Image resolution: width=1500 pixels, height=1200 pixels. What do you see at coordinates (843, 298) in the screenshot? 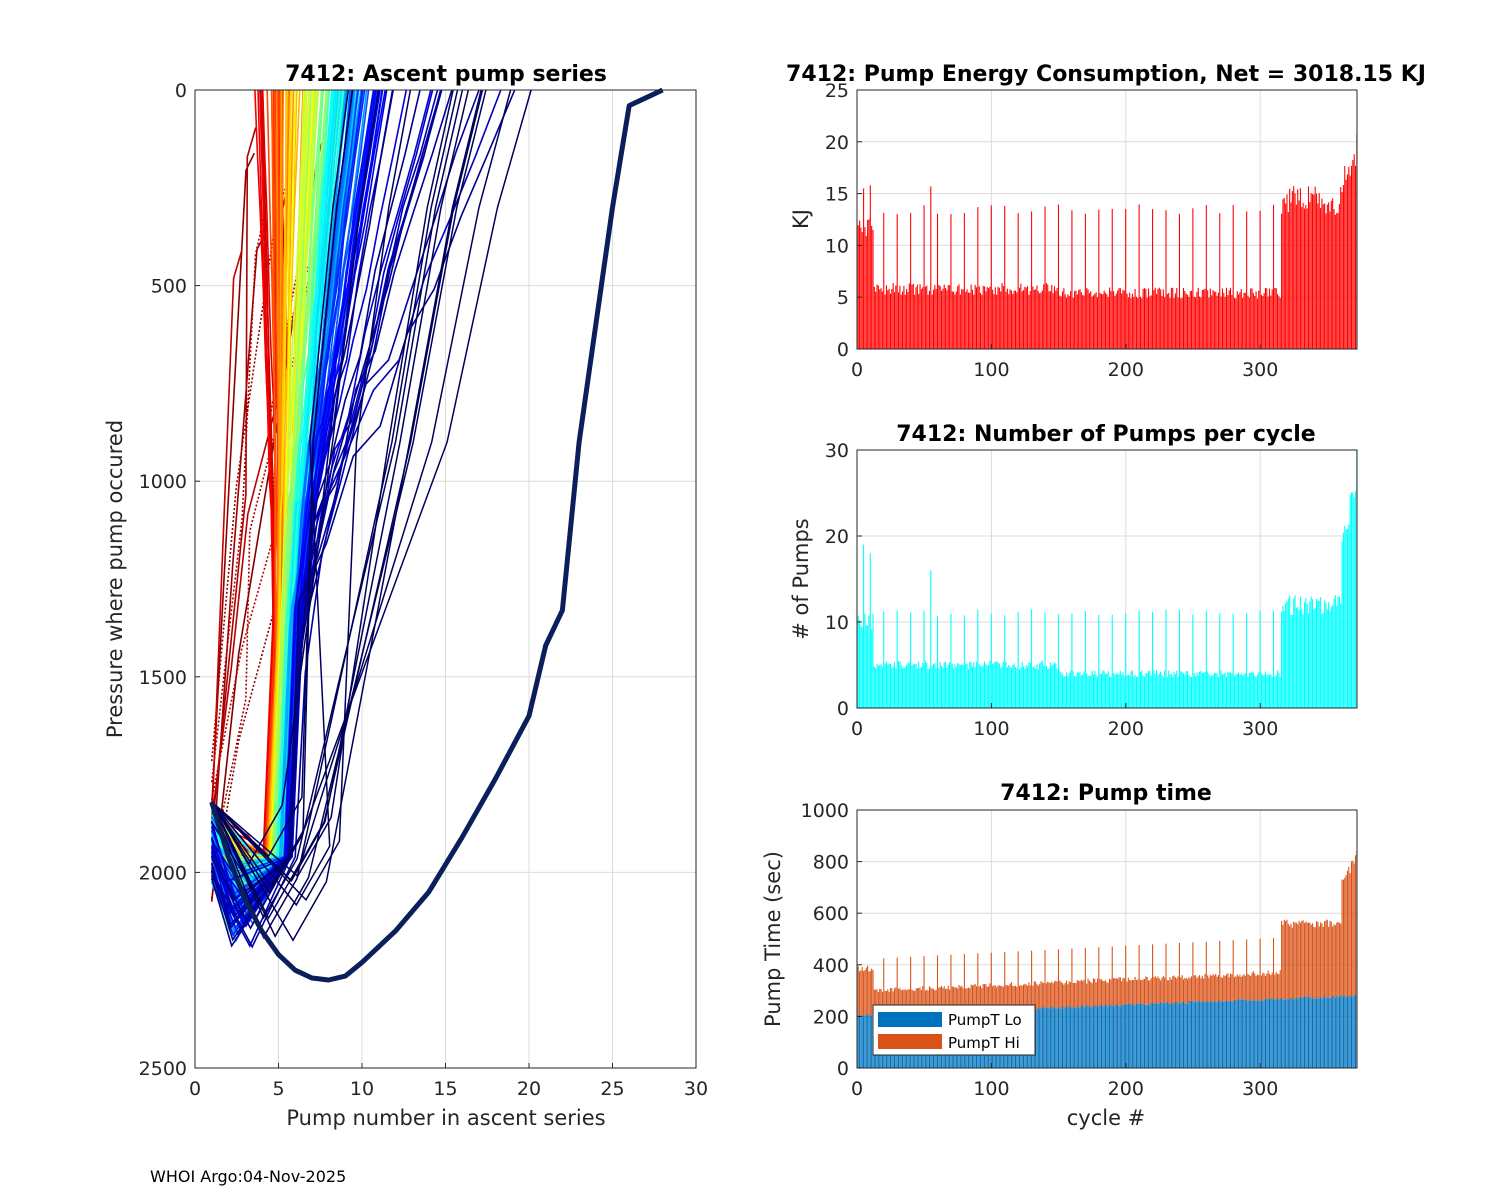
I see `y-tick-label: 5` at bounding box center [843, 298].